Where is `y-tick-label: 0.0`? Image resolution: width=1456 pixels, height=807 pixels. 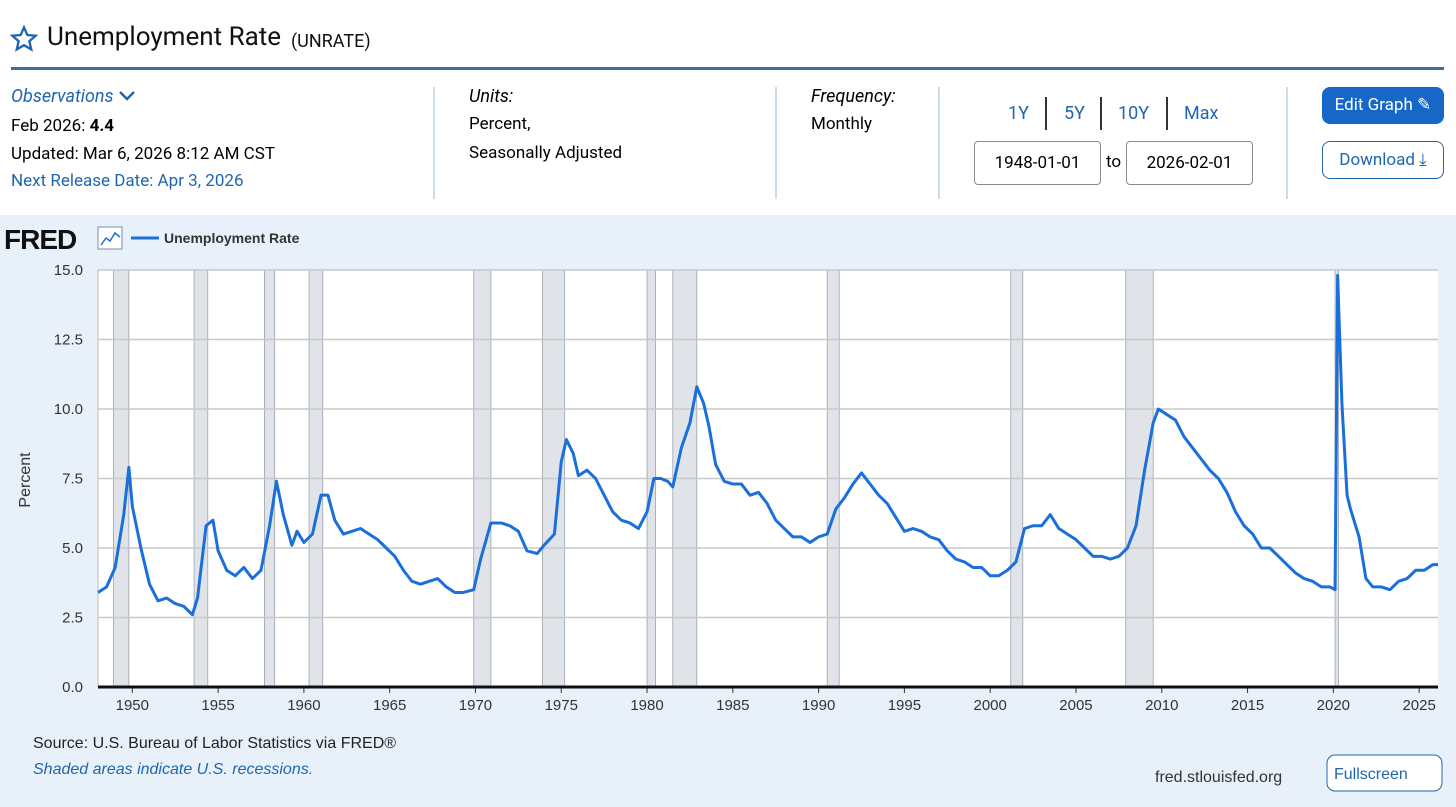 y-tick-label: 0.0 is located at coordinates (72, 687).